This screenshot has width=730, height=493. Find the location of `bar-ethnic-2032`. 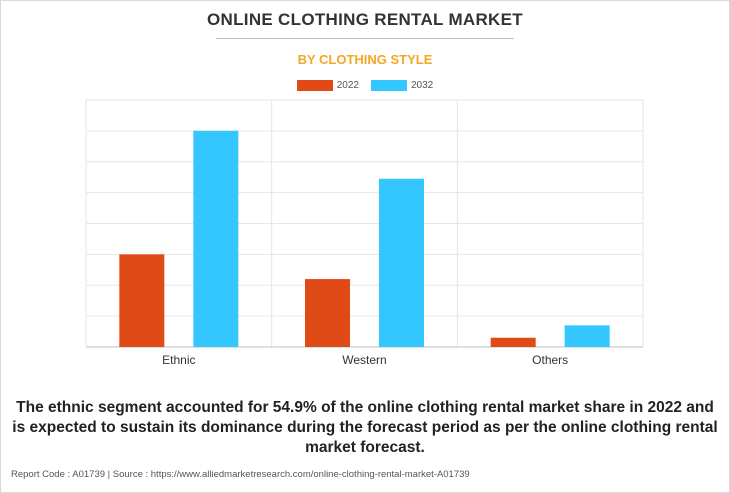

bar-ethnic-2032 is located at coordinates (216, 238).